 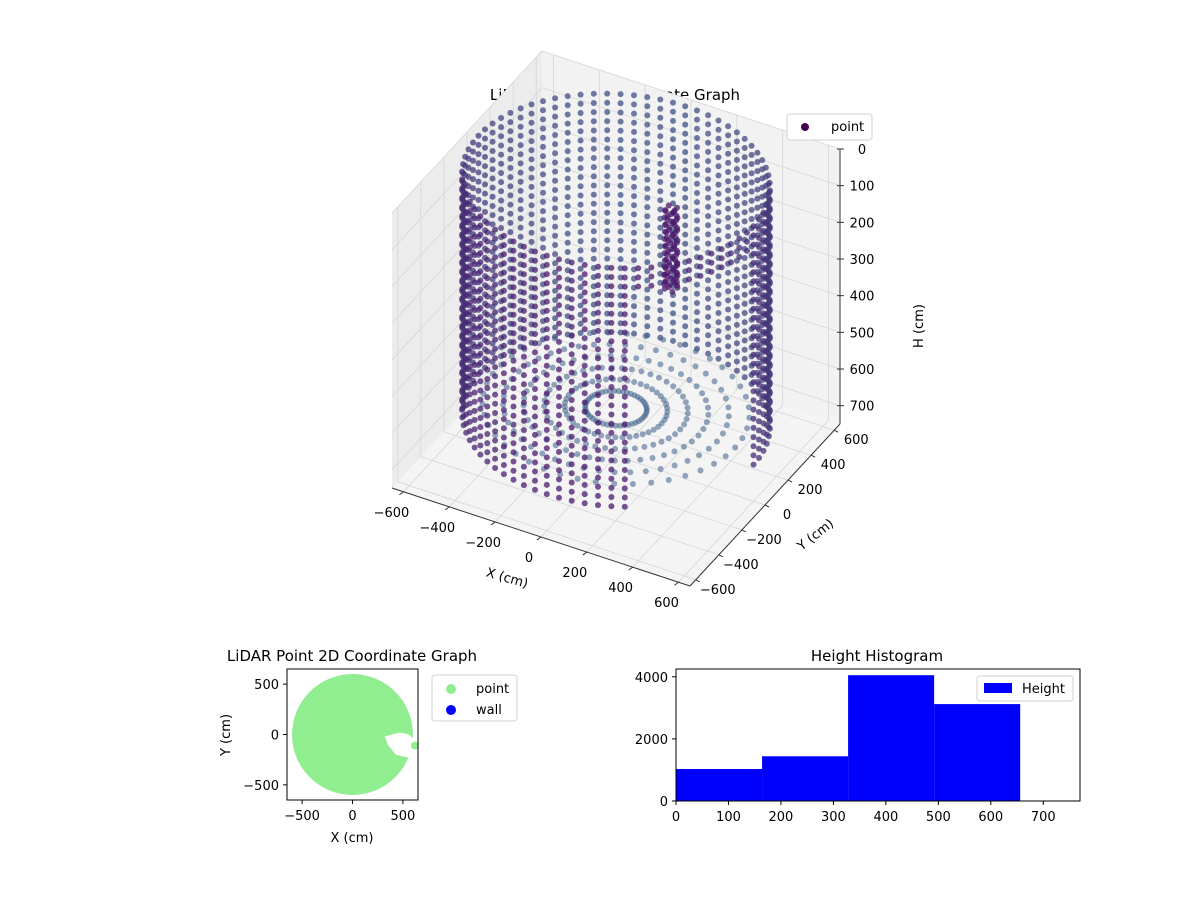 I want to click on chart-2d-legend: point wall, so click(x=474, y=698).